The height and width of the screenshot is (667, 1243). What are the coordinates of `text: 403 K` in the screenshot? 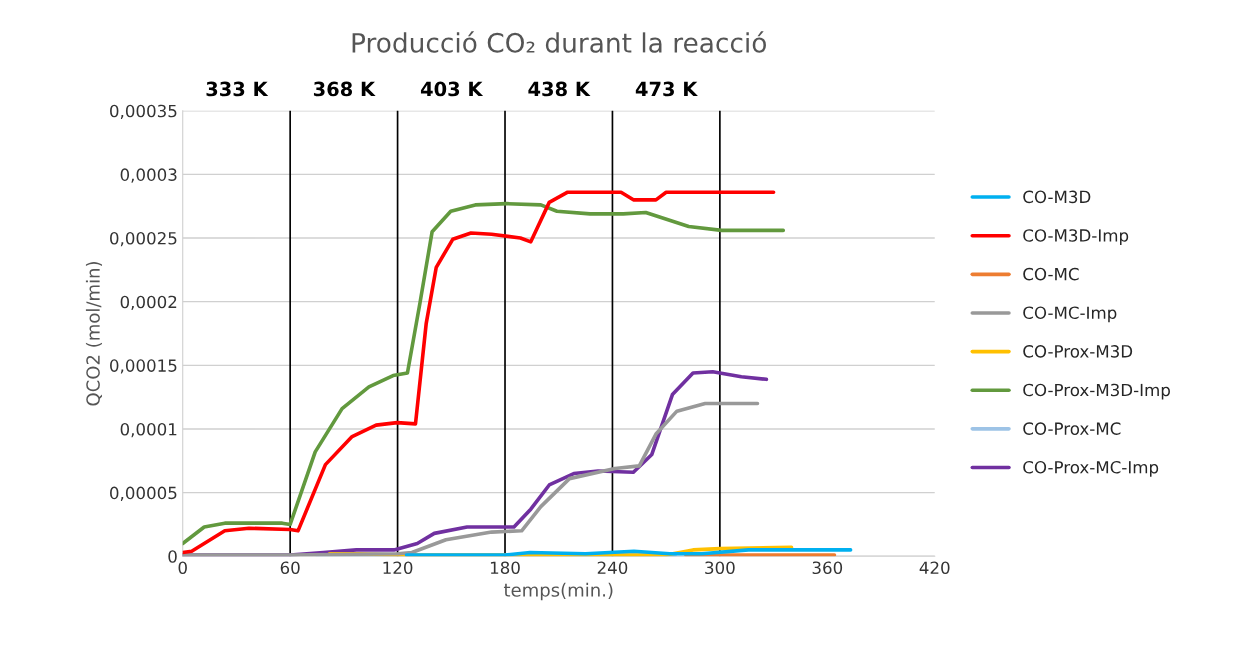 It's located at (452, 89).